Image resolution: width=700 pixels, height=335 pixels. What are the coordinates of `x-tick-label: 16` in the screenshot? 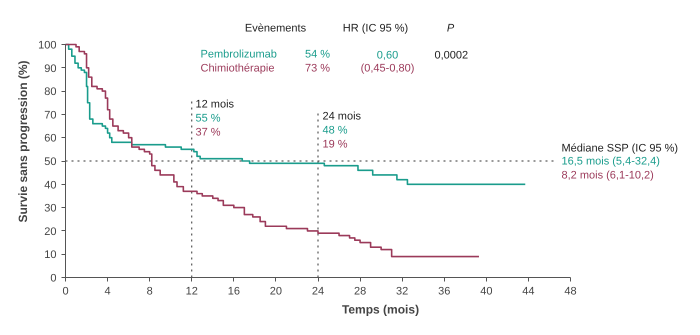 It's located at (234, 292).